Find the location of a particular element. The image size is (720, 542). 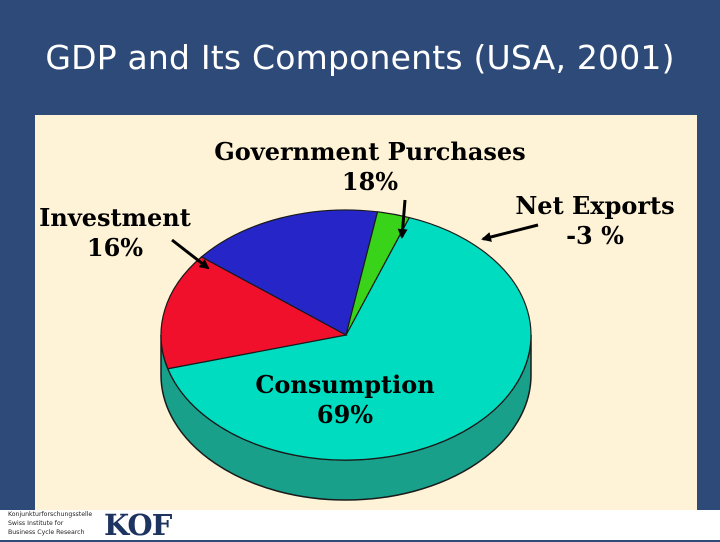

government-label: Government Purchases 18% is located at coordinates (370, 167).